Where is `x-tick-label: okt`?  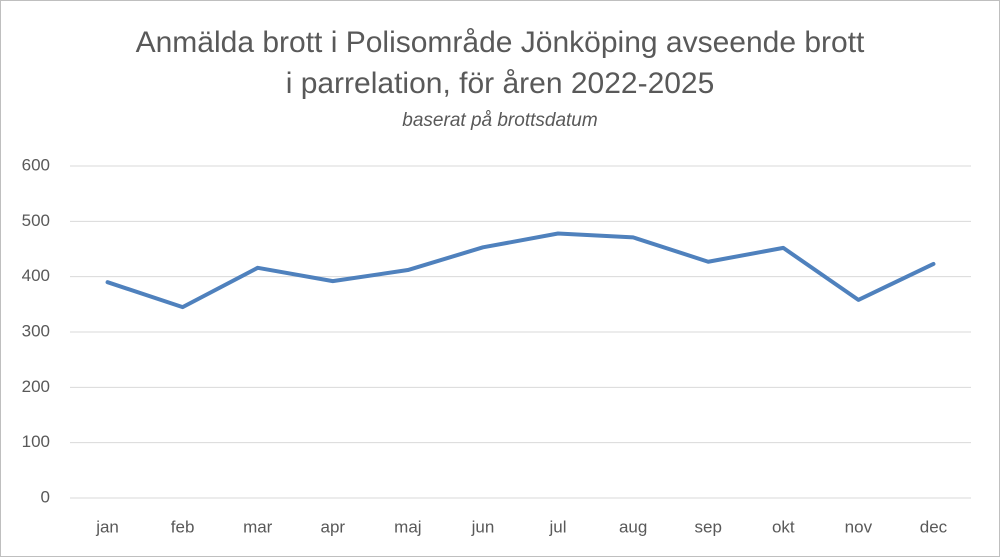
x-tick-label: okt is located at coordinates (783, 526).